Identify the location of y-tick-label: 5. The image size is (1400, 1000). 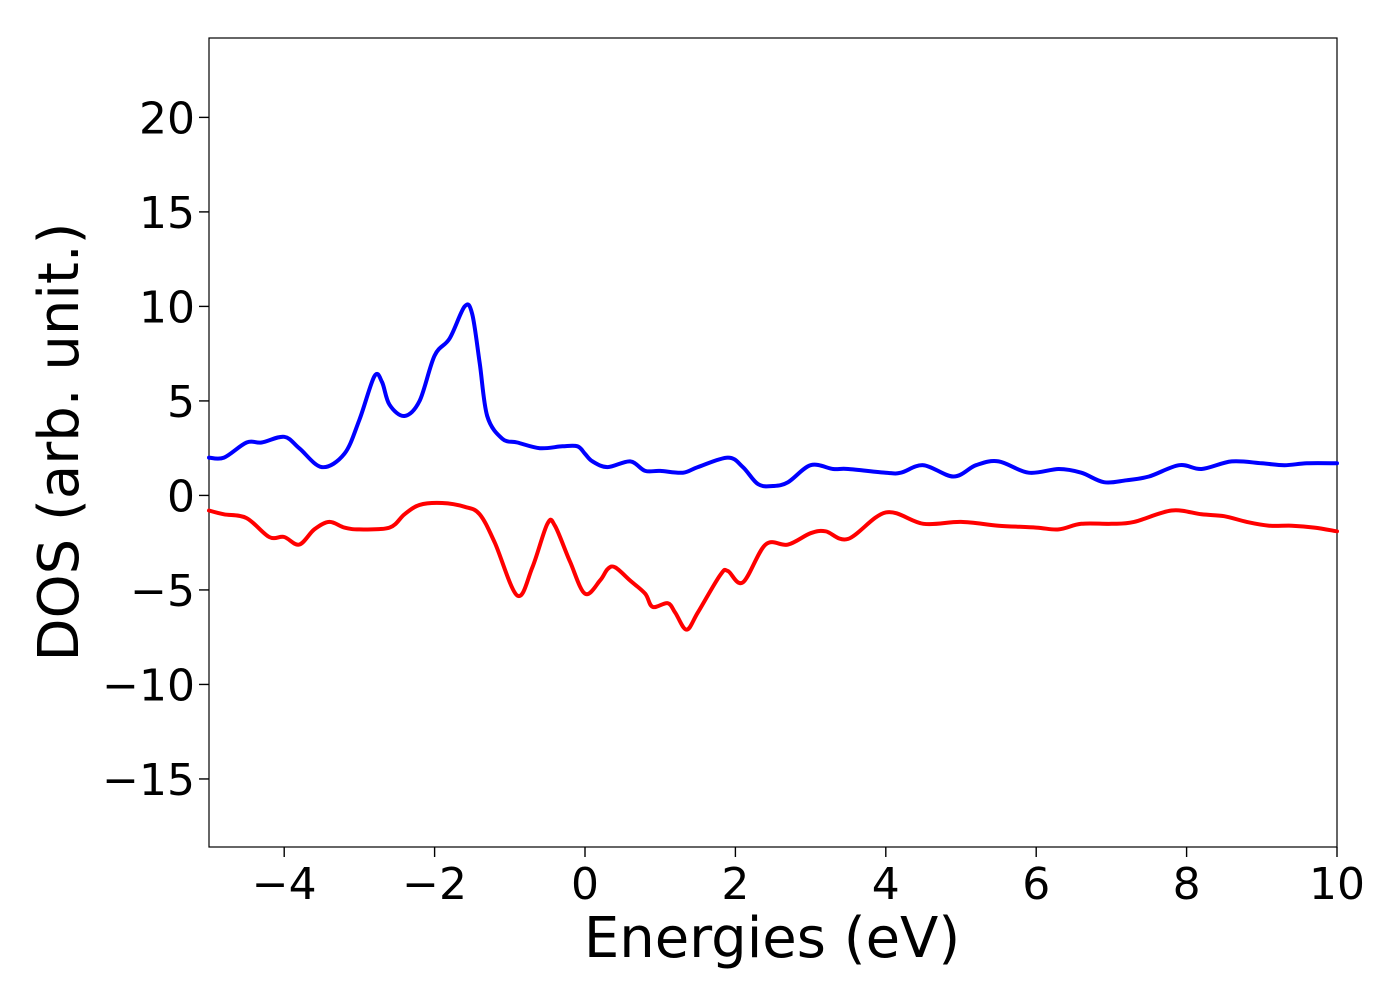
(181, 402).